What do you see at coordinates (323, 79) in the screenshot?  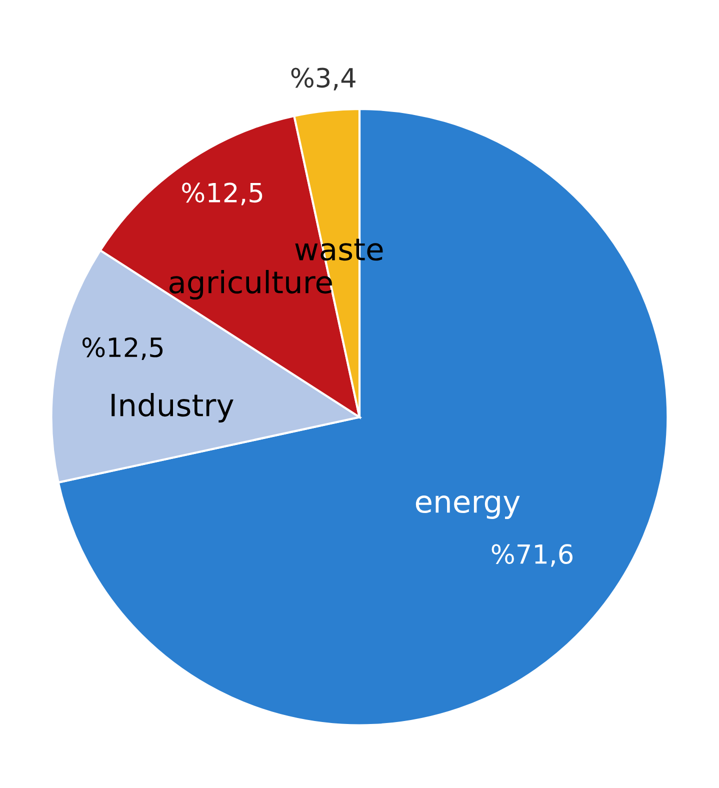 I see `data-label: %3,4` at bounding box center [323, 79].